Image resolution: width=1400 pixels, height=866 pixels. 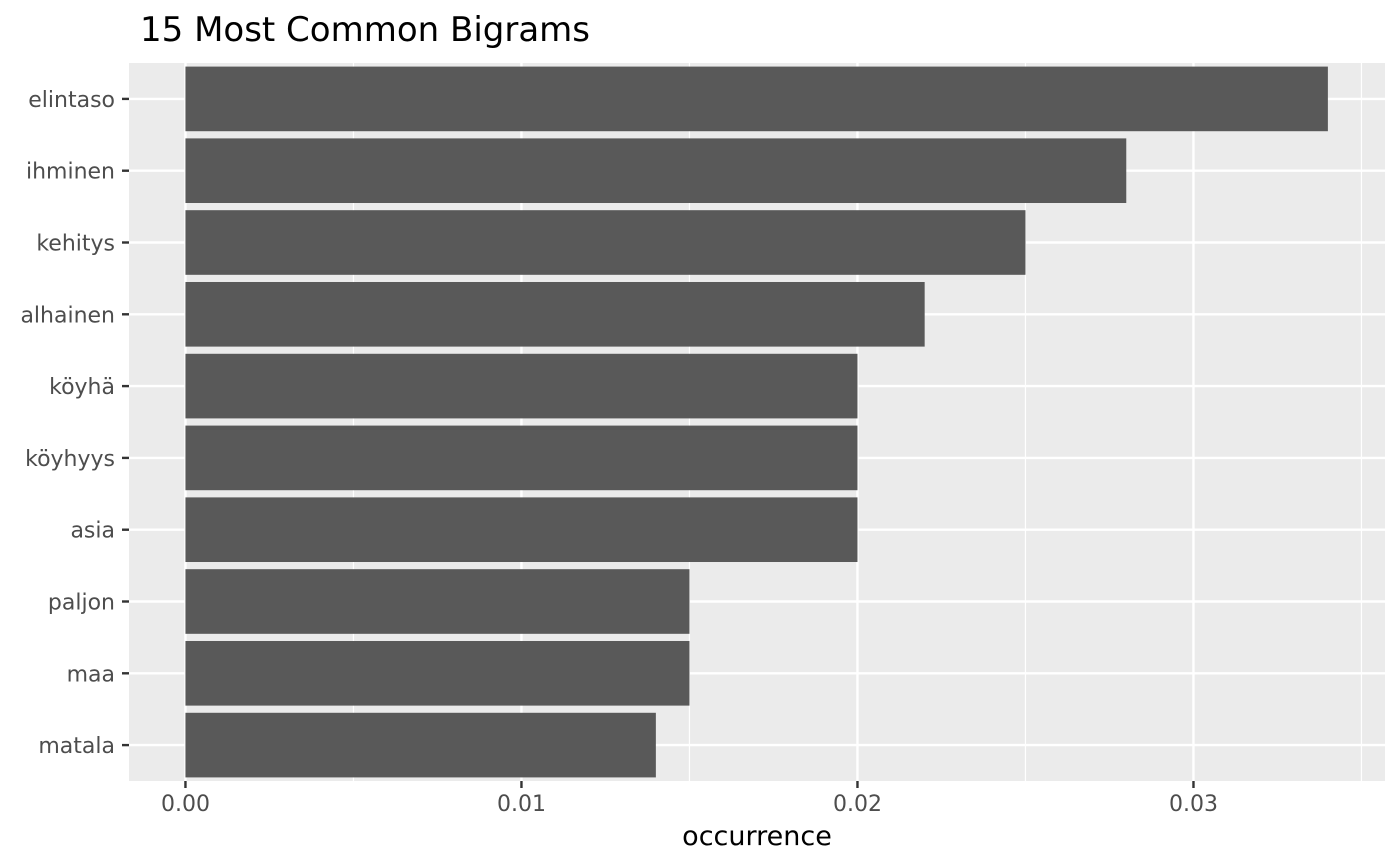 I want to click on y-tick-label: köyhä, so click(x=82, y=387).